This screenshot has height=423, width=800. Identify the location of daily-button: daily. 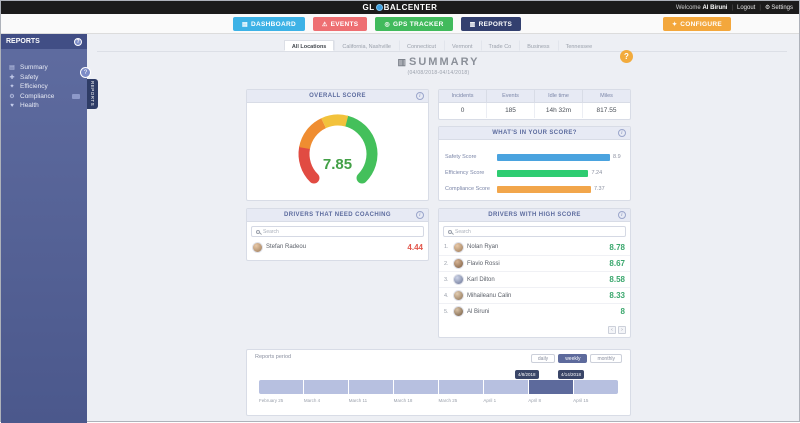
(543, 358).